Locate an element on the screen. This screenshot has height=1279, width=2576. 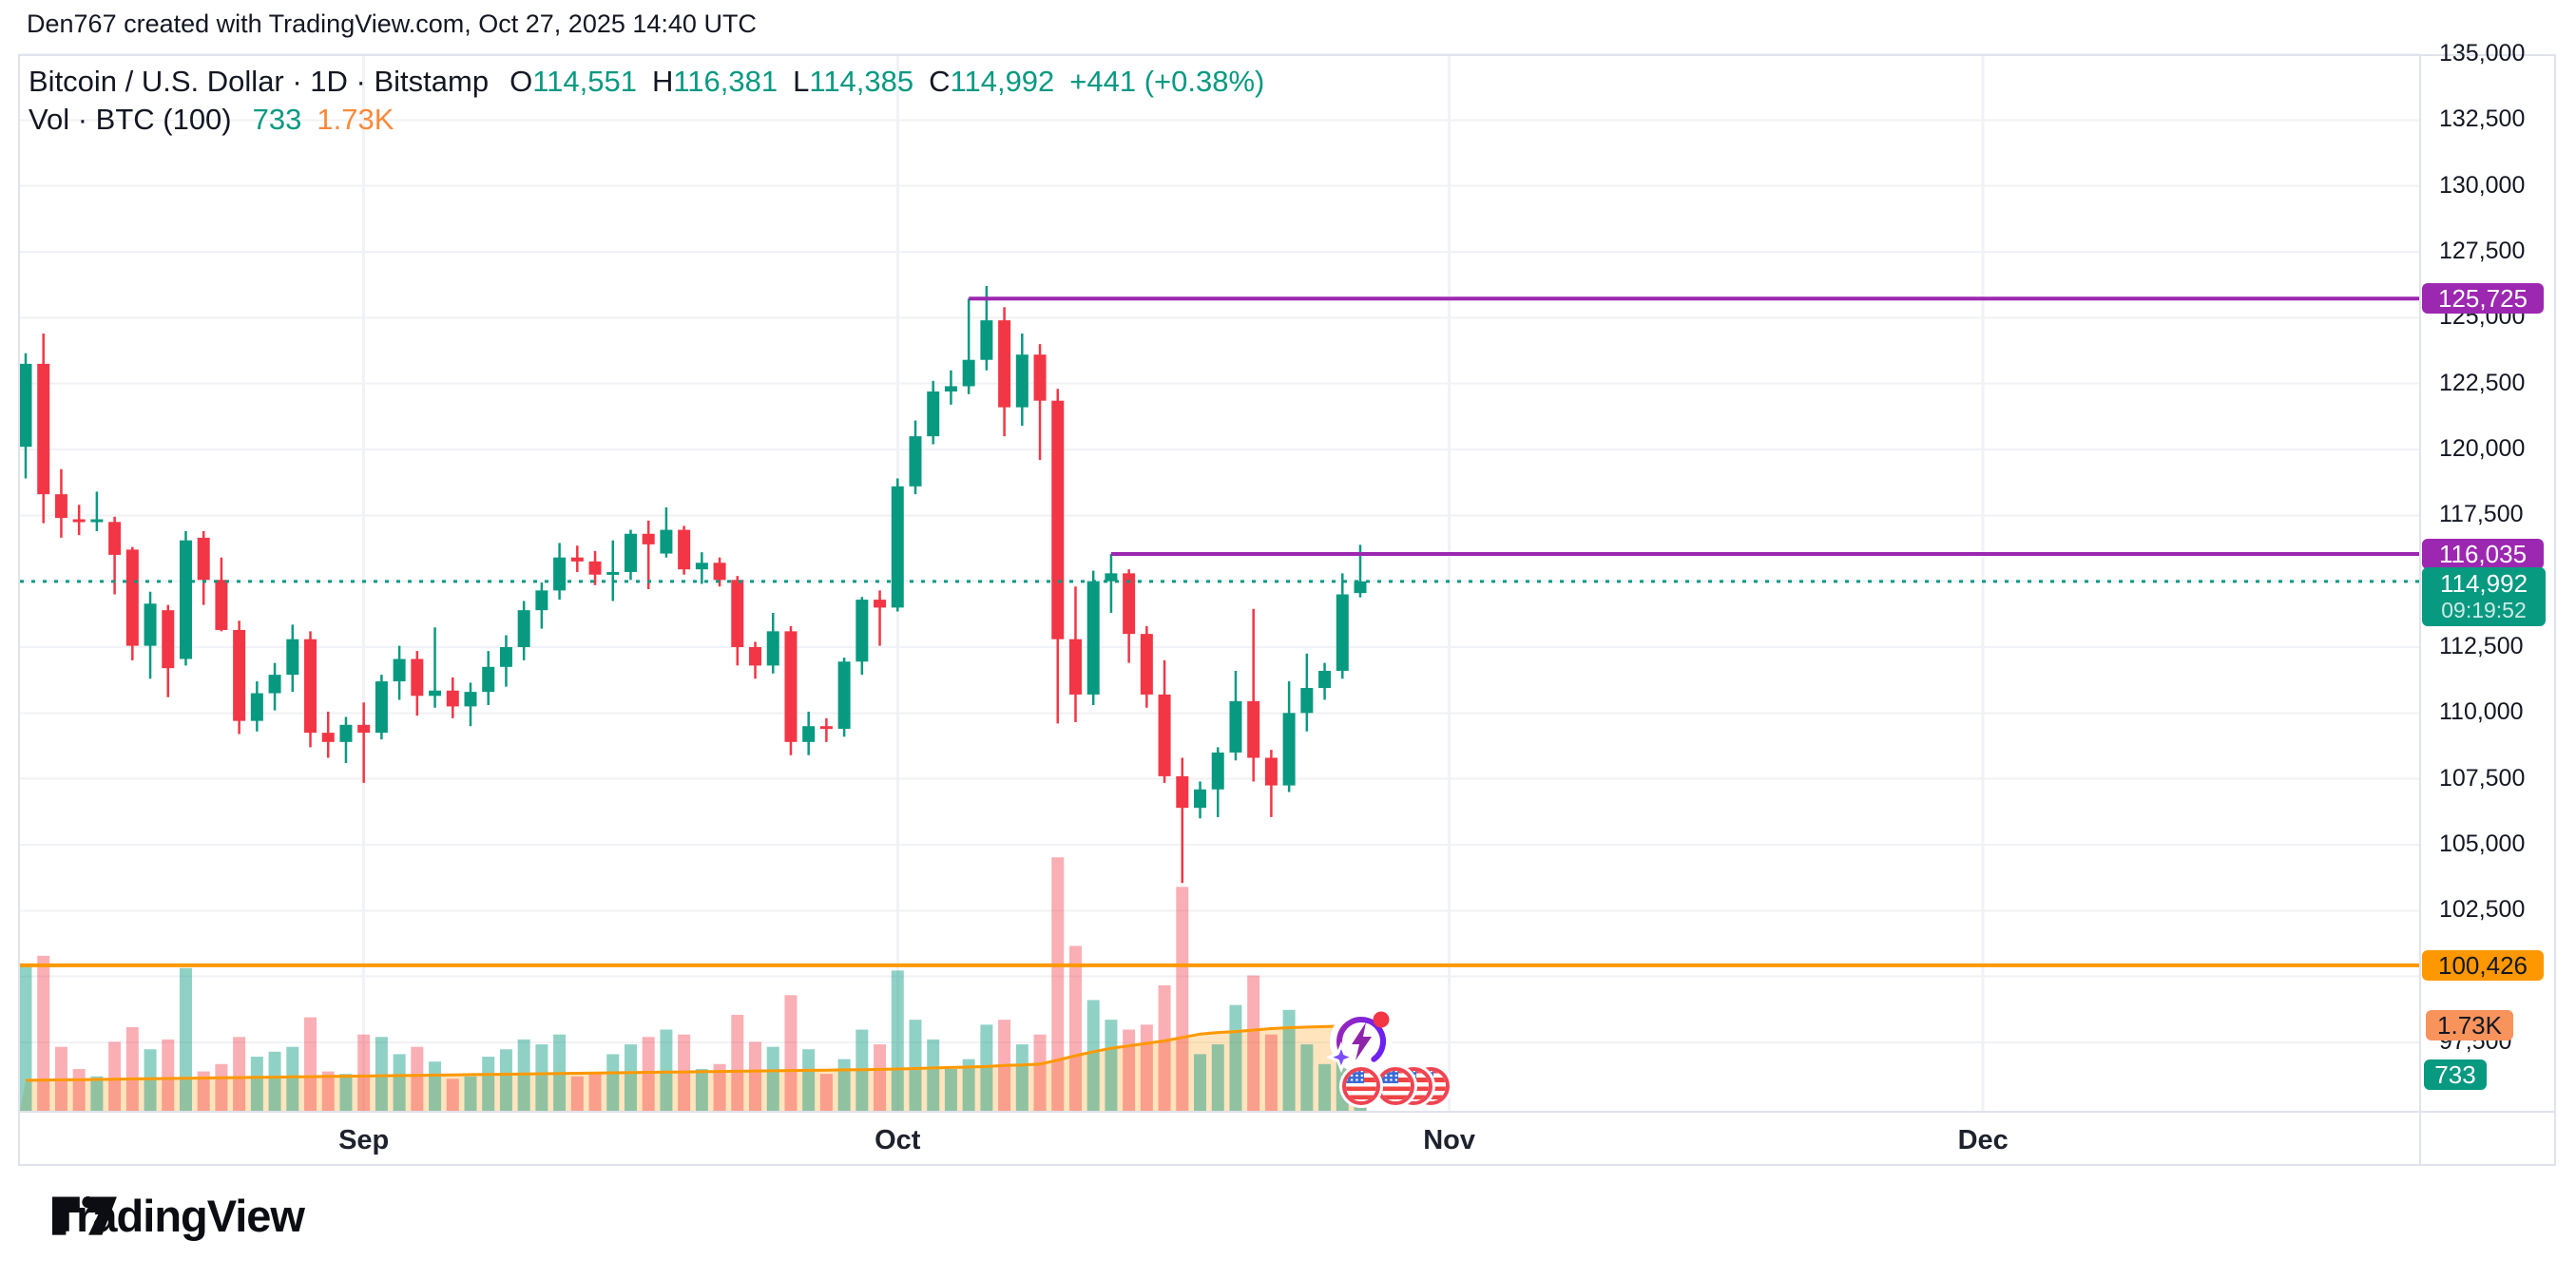
volume-ma-line is located at coordinates (693, 1053).